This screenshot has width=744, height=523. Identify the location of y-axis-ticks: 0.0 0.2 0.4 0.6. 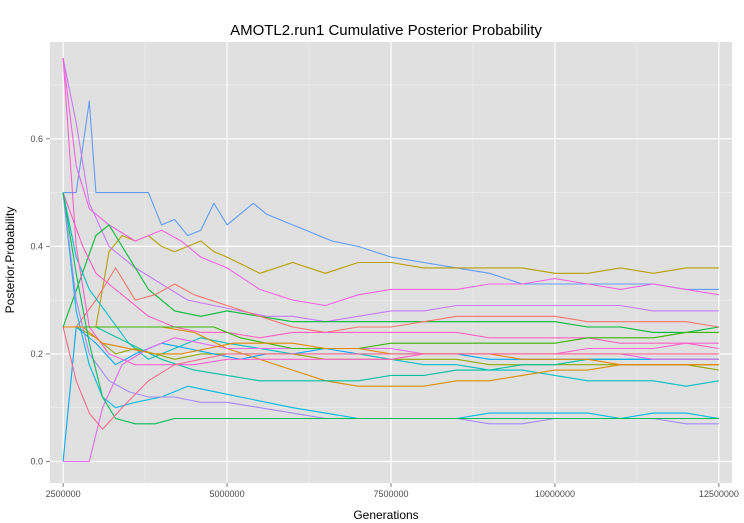
(40, 300).